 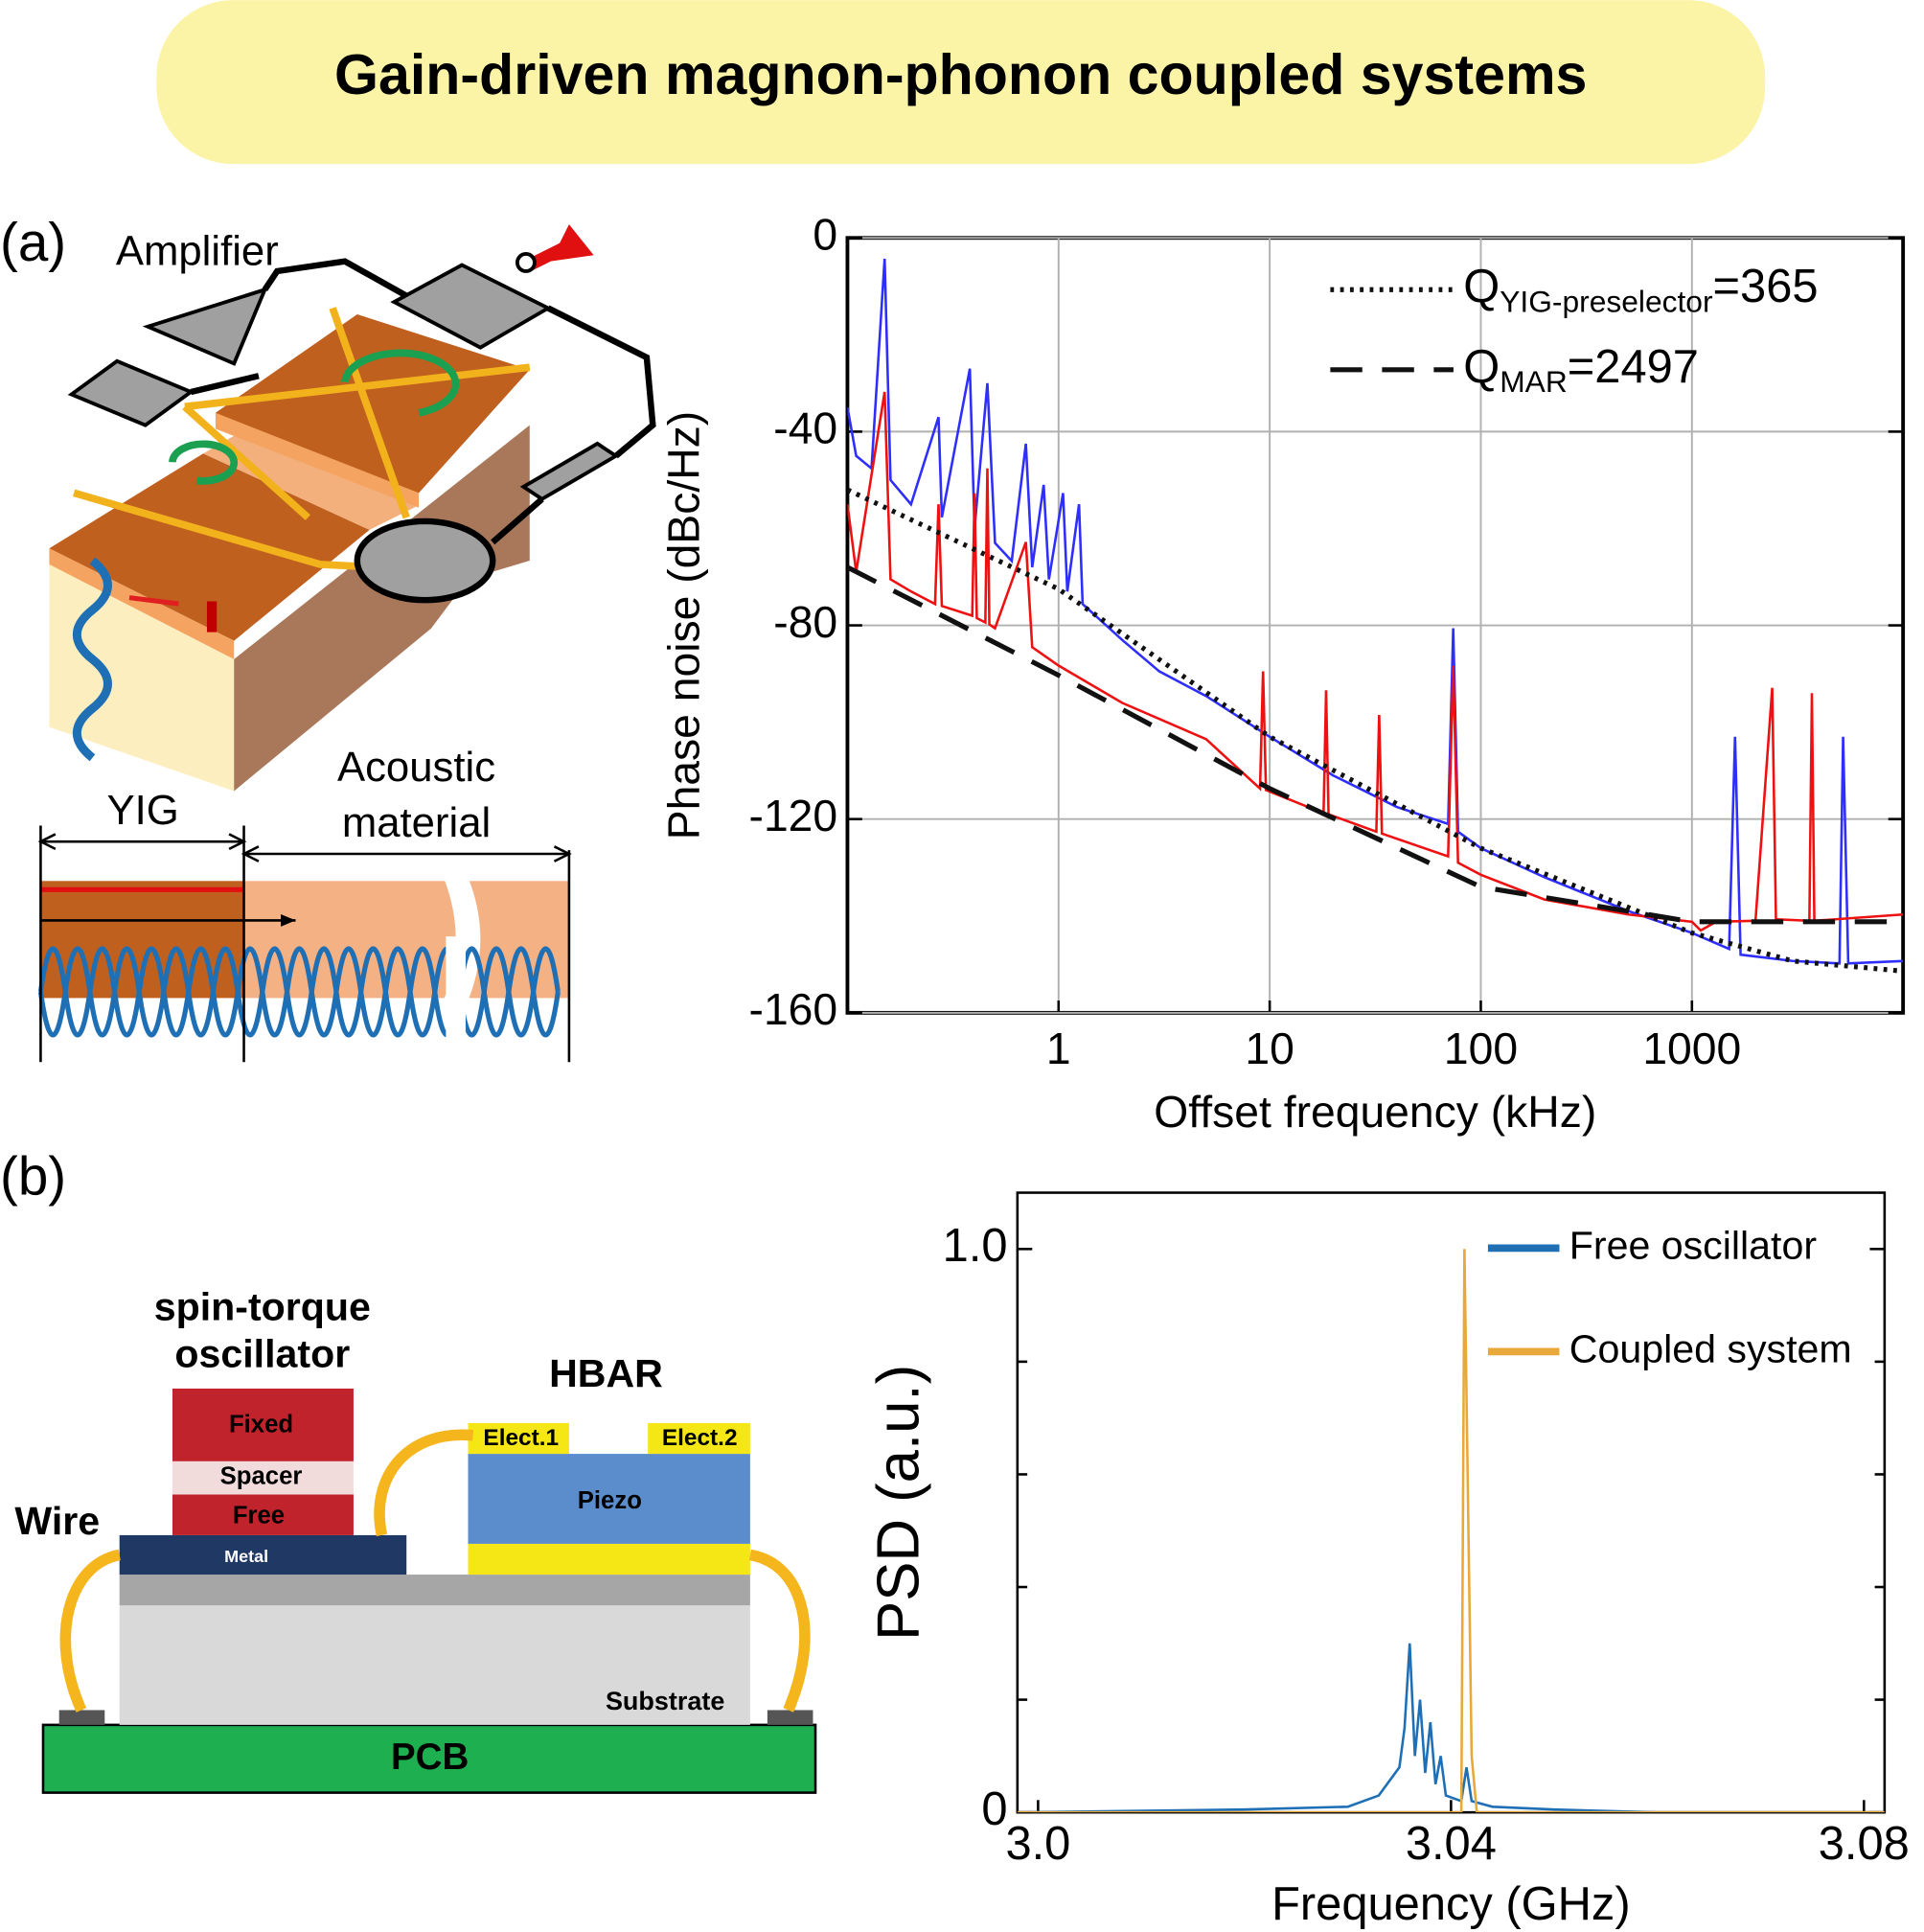 I want to click on circulator, so click(x=425, y=561).